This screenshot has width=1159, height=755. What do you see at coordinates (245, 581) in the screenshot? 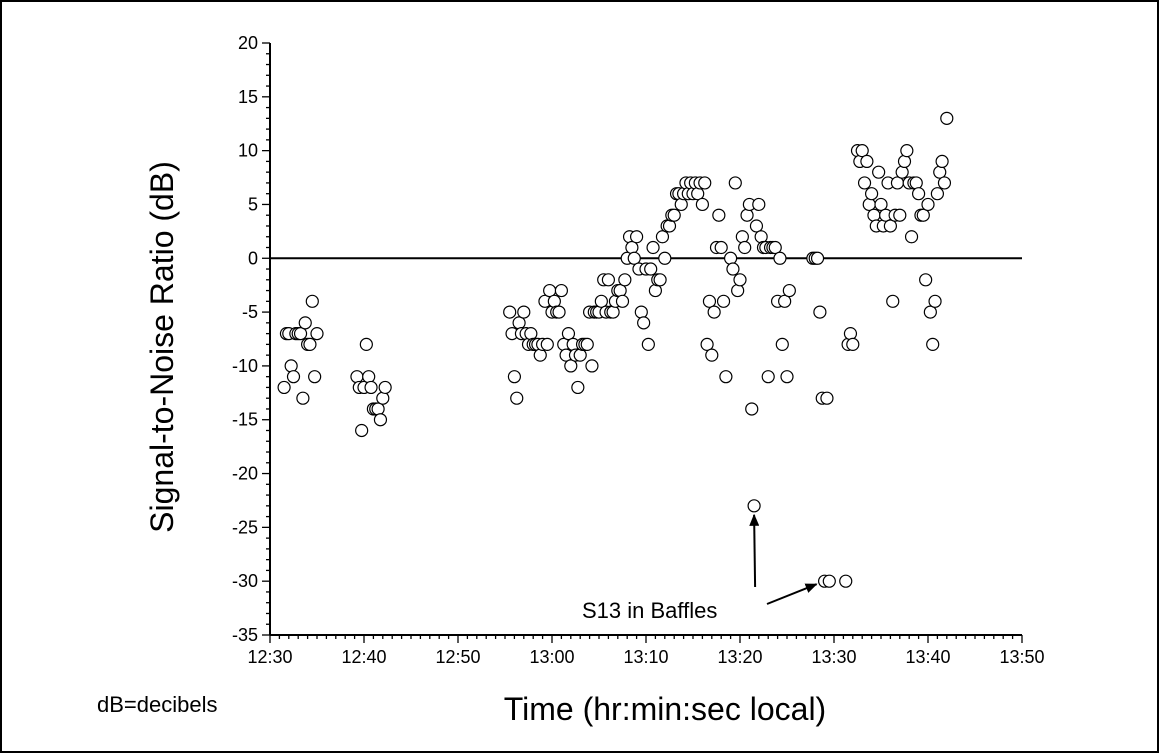
I see `y-tick-label: -30` at bounding box center [245, 581].